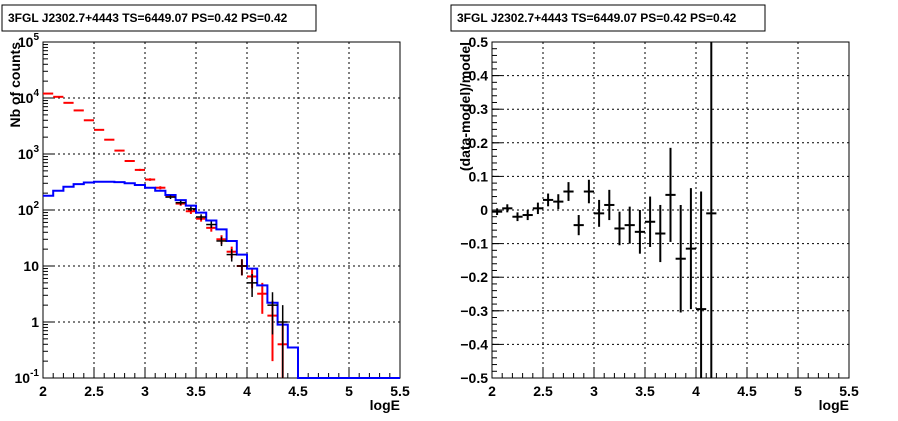 This screenshot has height=421, width=898. Describe the element at coordinates (400, 391) in the screenshot. I see `left-x-tick-label: 5.5` at that location.